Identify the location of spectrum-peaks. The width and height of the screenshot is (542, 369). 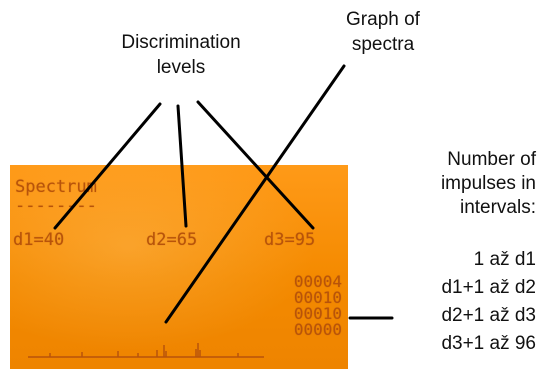
(144, 350).